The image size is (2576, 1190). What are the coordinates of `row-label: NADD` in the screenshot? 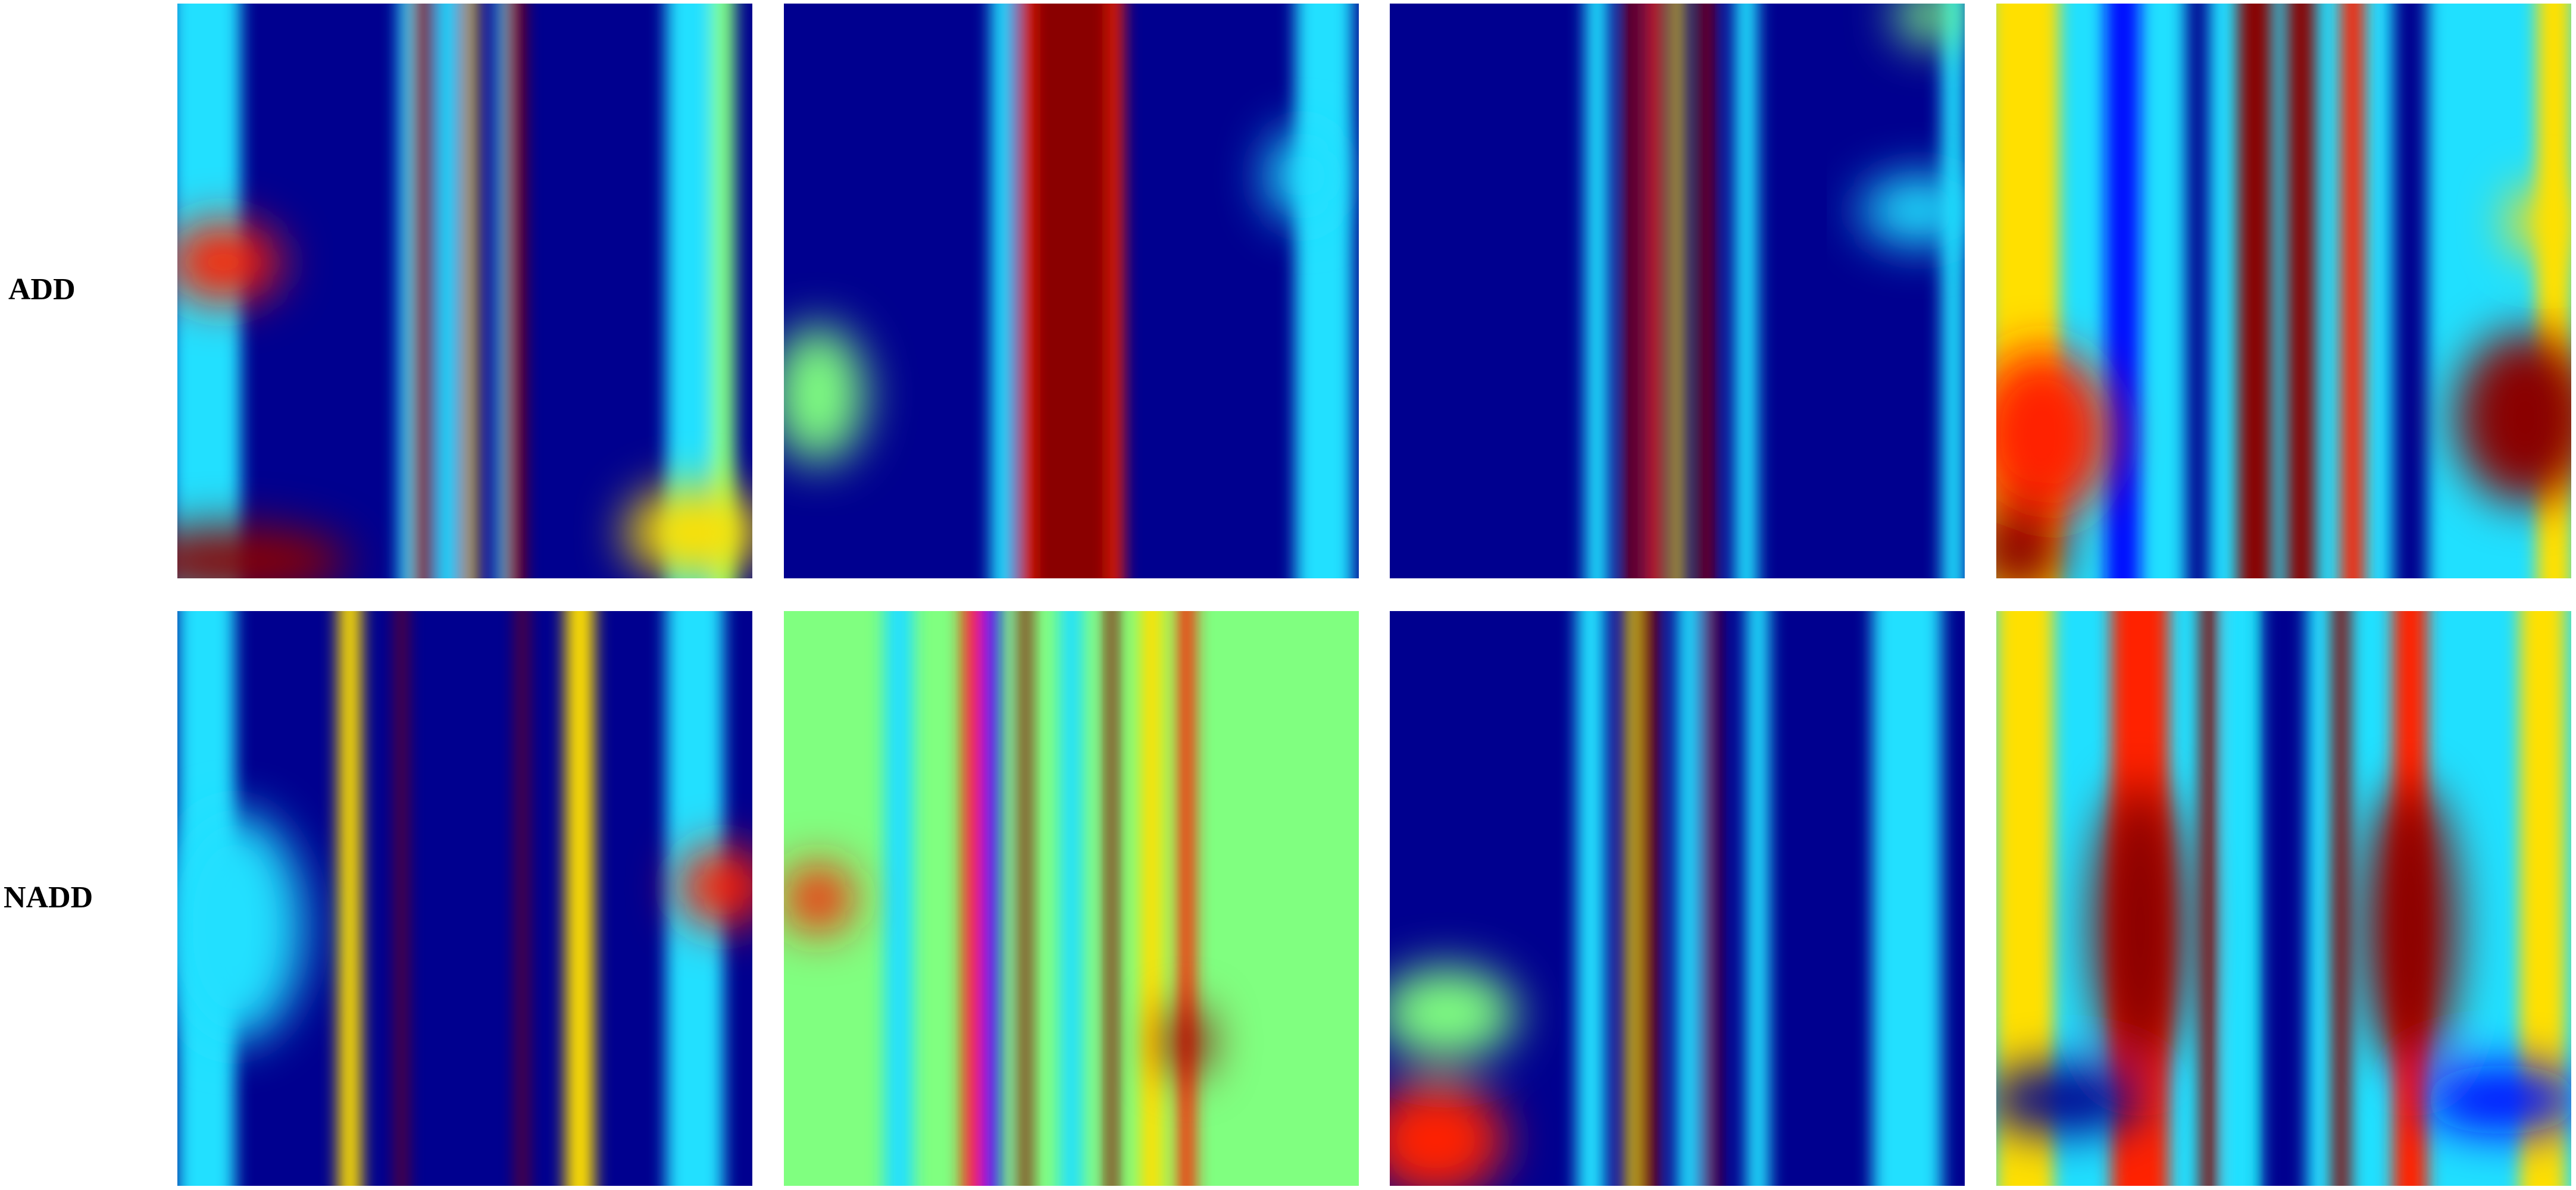 It's located at (48, 898).